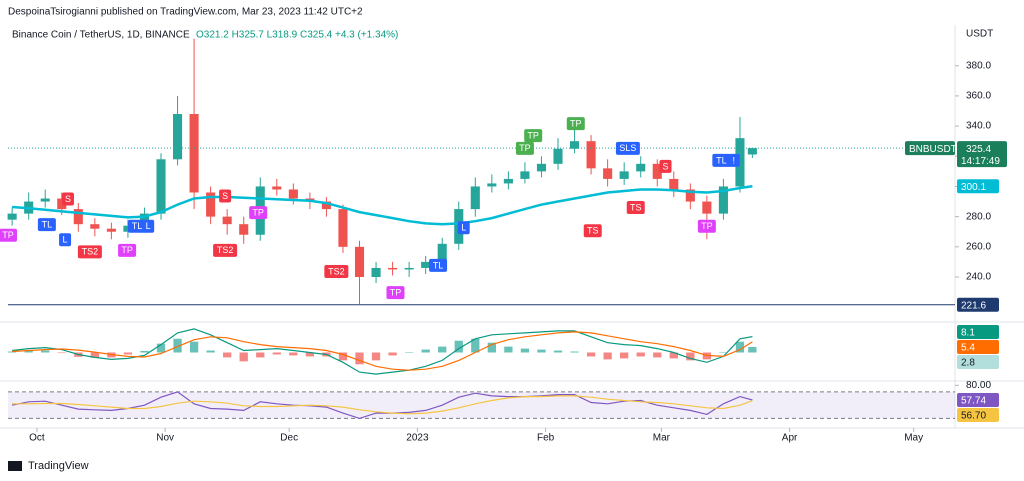 The image size is (1024, 481). What do you see at coordinates (978, 149) in the screenshot?
I see `price-text: 325.4` at bounding box center [978, 149].